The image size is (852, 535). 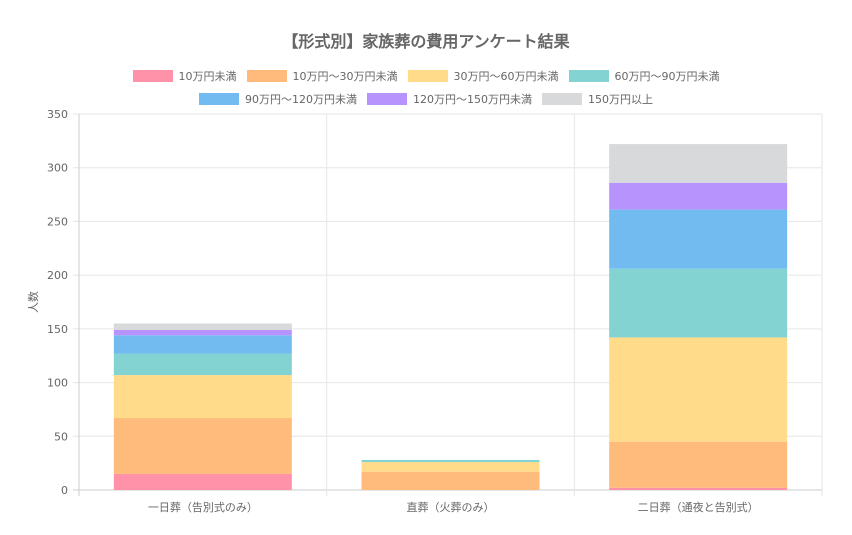 I want to click on x-tick-label: 二日葬（通夜と告別式）, so click(x=698, y=507).